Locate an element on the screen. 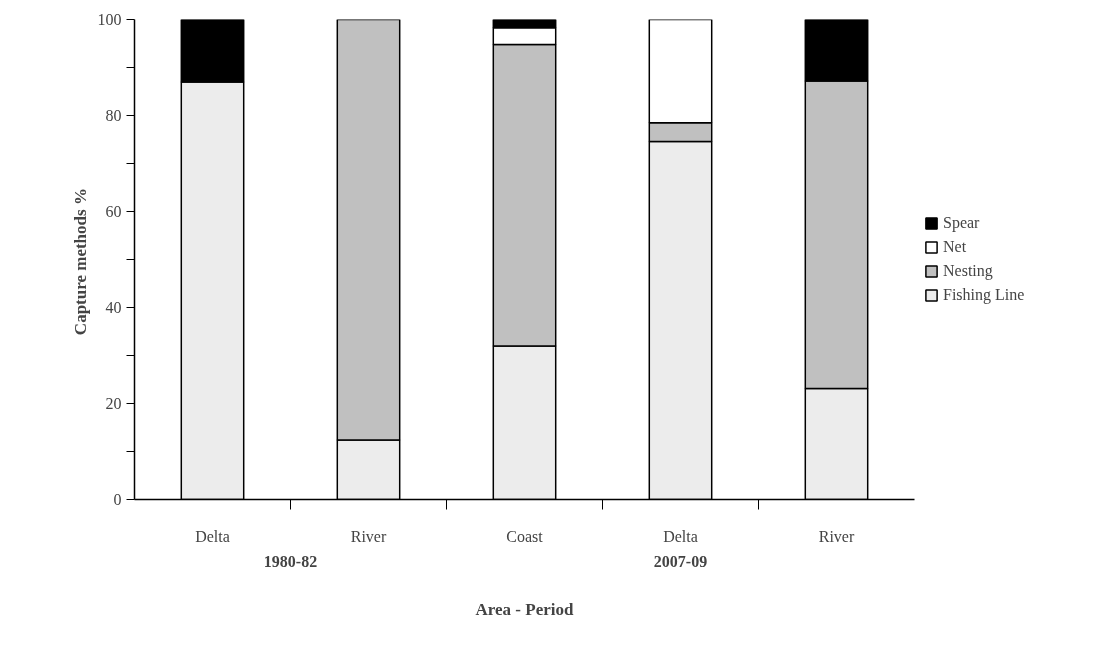  legend-label: Spear is located at coordinates (961, 223).